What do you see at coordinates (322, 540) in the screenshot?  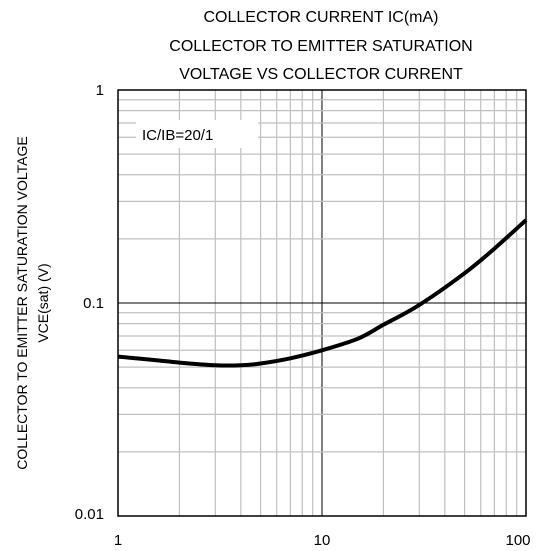 I see `x-tick-label: 10` at bounding box center [322, 540].